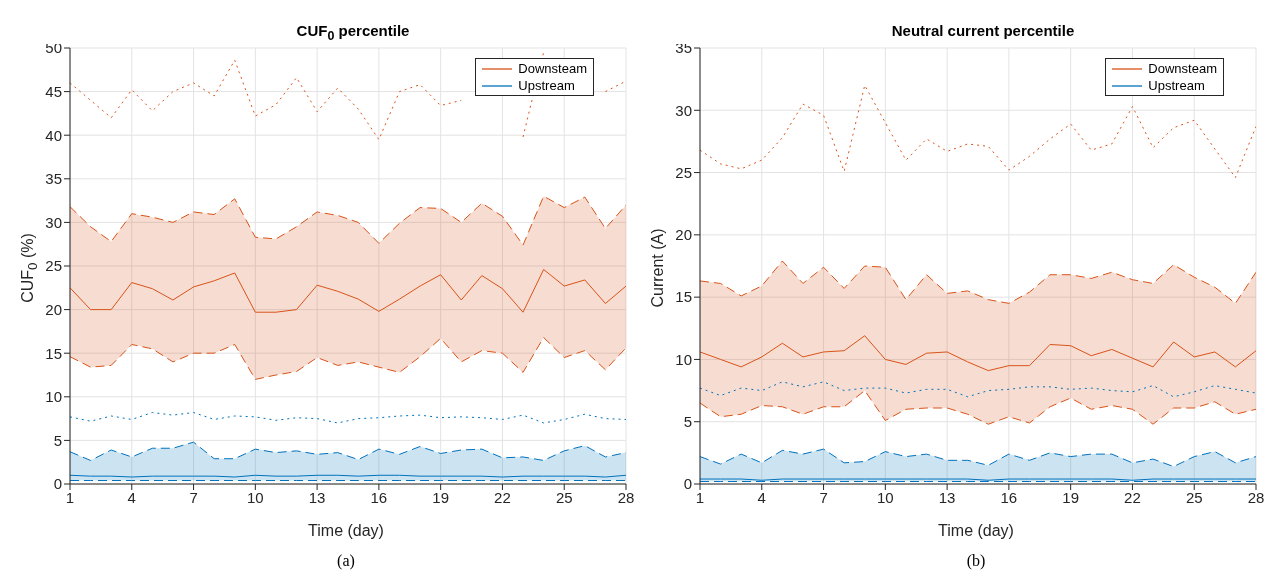 The height and width of the screenshot is (578, 1284). Describe the element at coordinates (53, 135) in the screenshot. I see `y-tick-label: 40` at that location.